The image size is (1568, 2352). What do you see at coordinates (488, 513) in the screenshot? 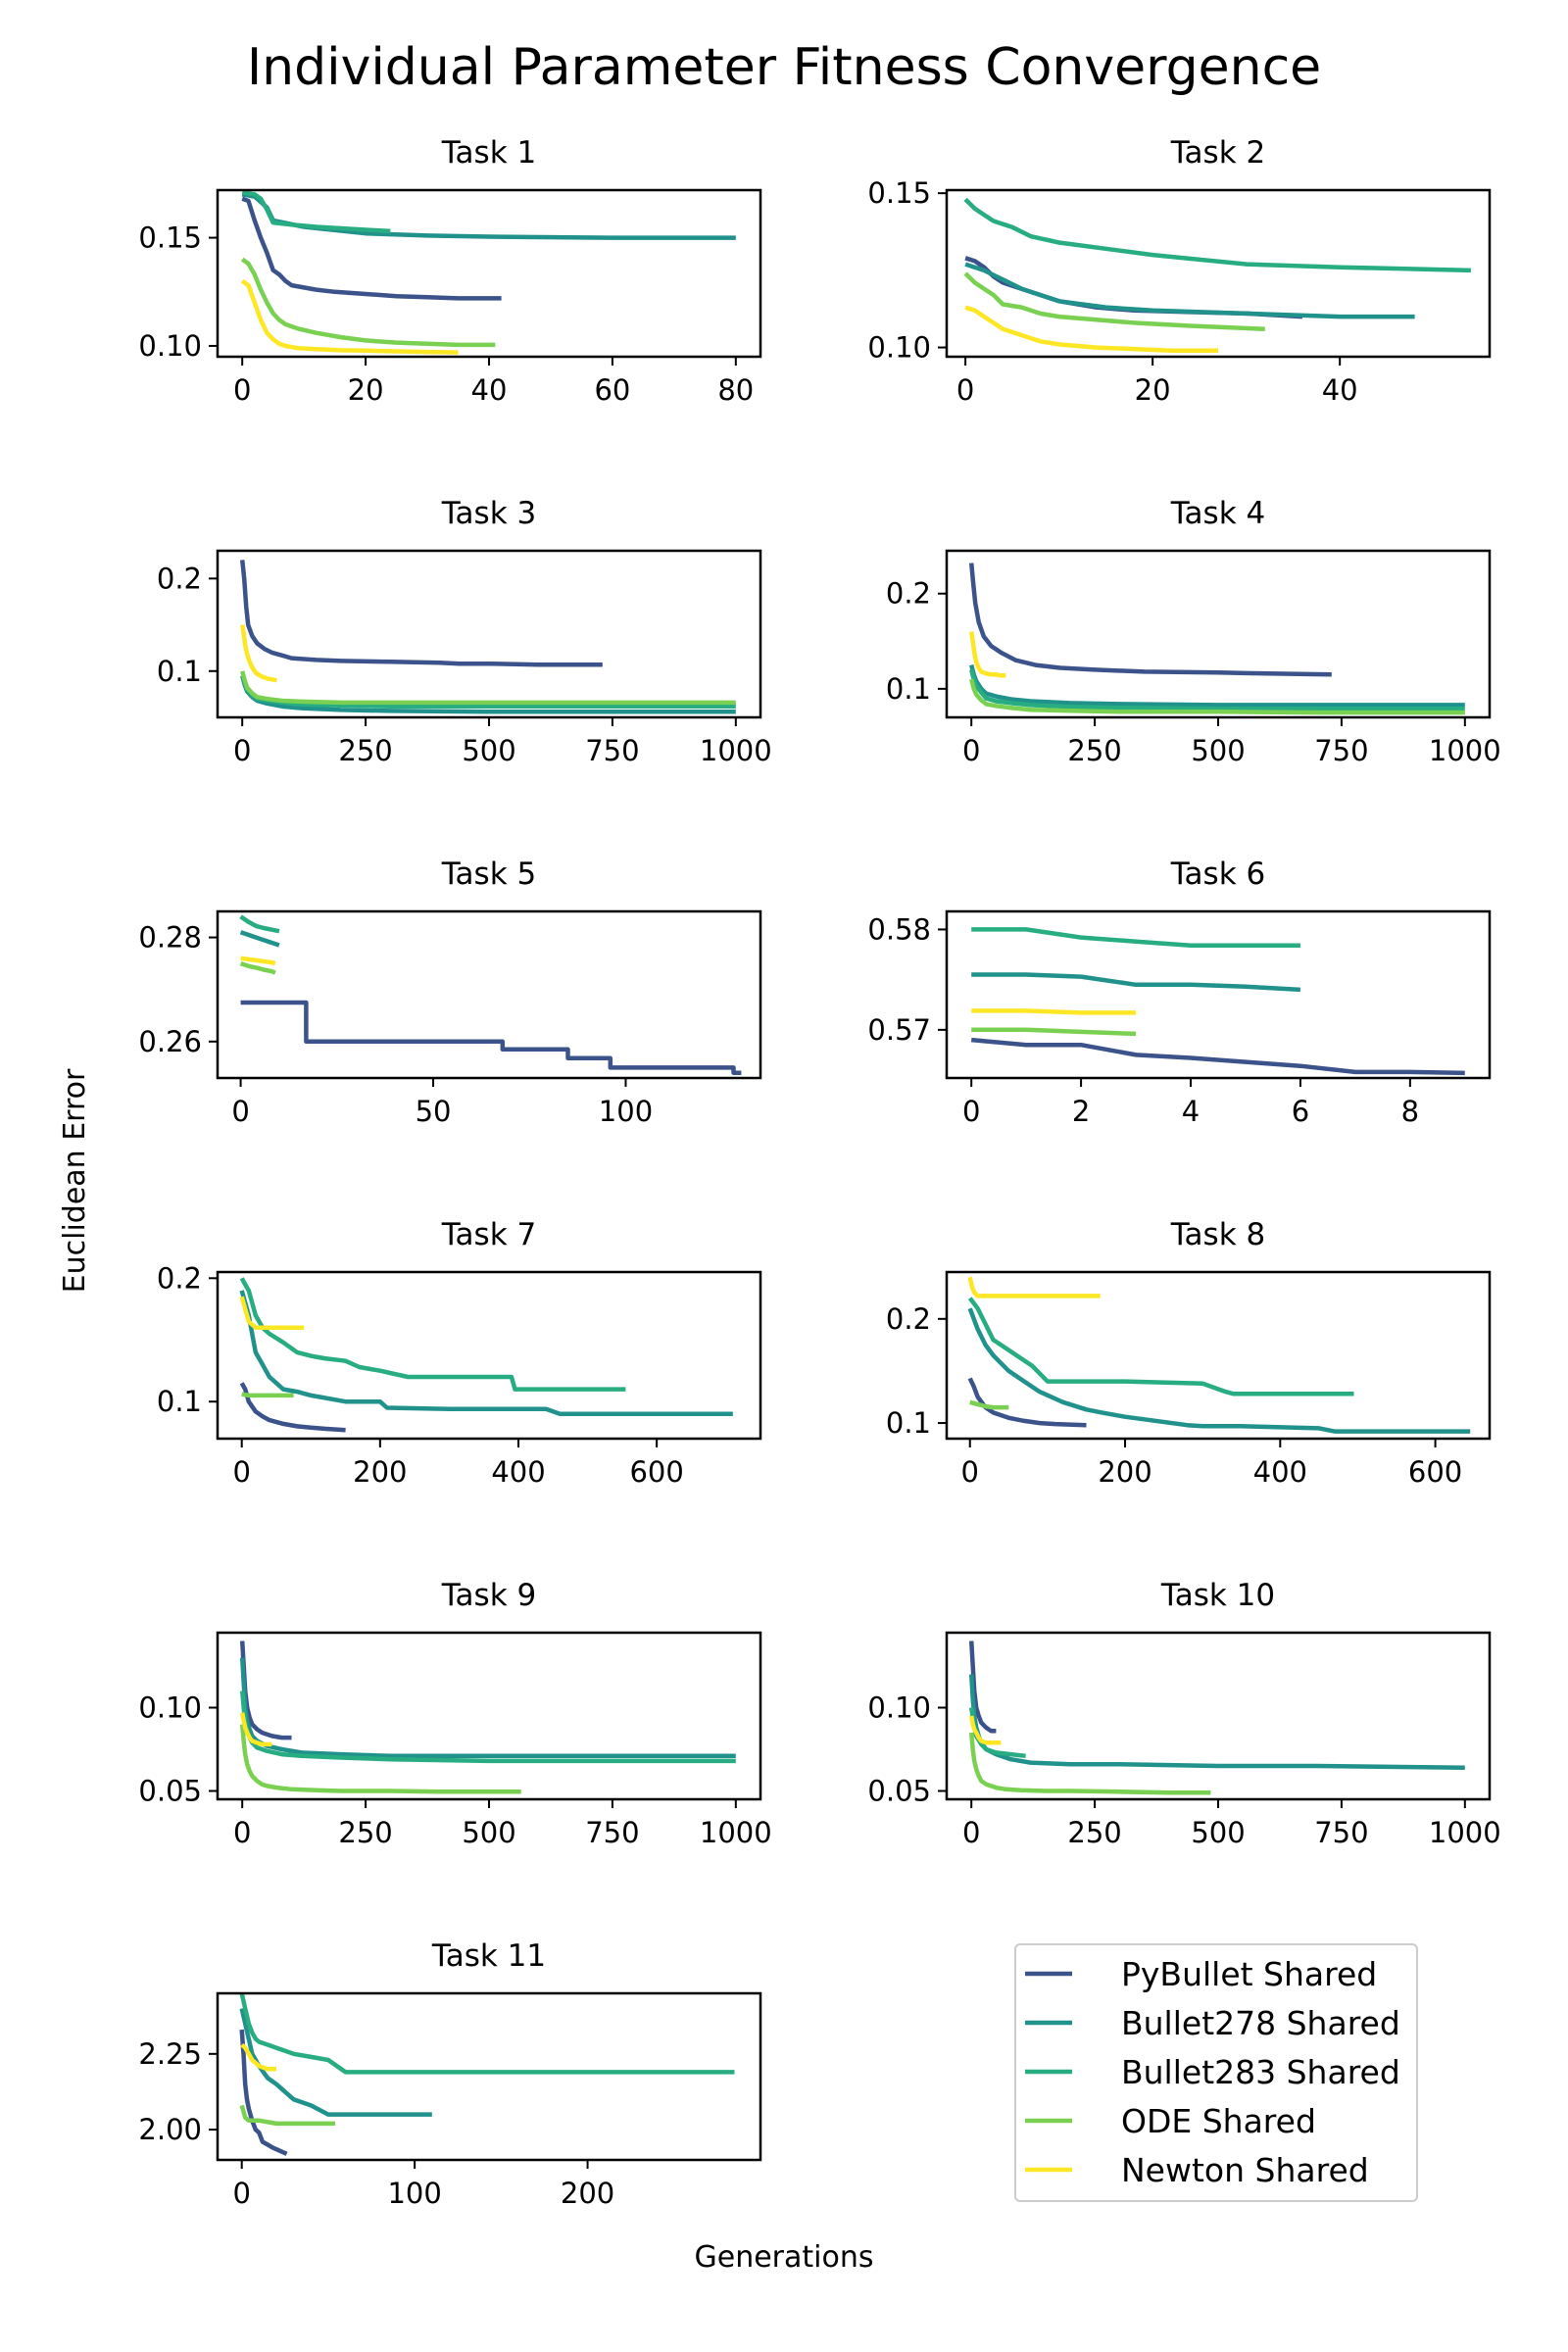
I see `panel-title-task-3: Task 3` at bounding box center [488, 513].